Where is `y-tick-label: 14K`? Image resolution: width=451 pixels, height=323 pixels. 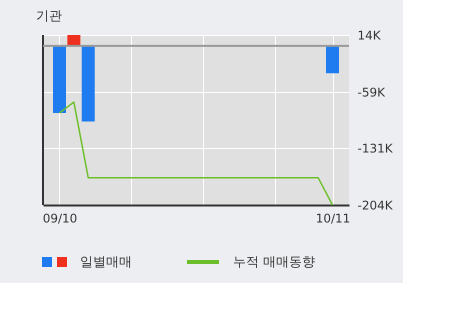 y-tick-label: 14K is located at coordinates (370, 35).